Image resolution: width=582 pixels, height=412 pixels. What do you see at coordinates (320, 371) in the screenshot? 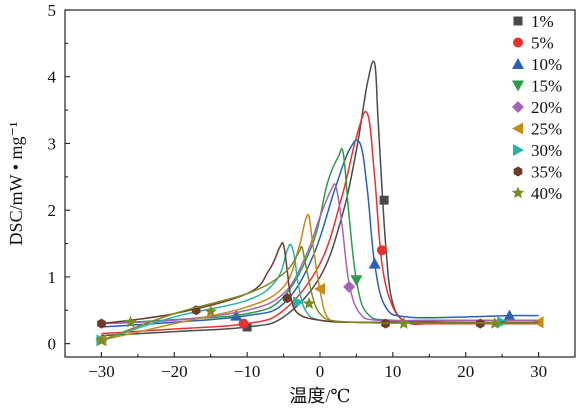
I see `x-tick-label: 0` at bounding box center [320, 371].